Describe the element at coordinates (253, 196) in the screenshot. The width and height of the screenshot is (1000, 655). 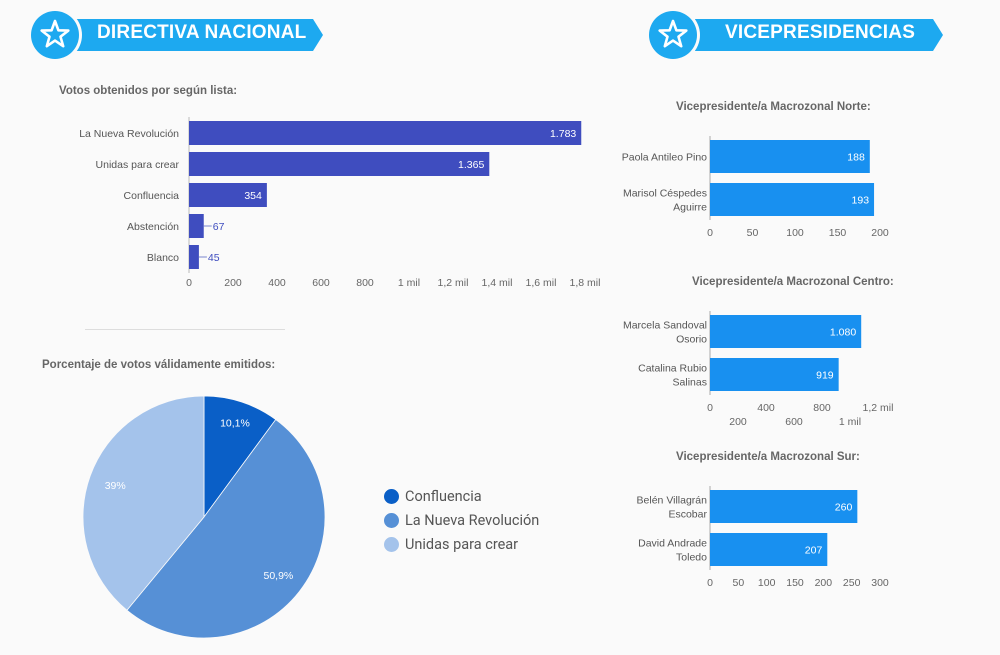
I see `data-label: 354` at that location.